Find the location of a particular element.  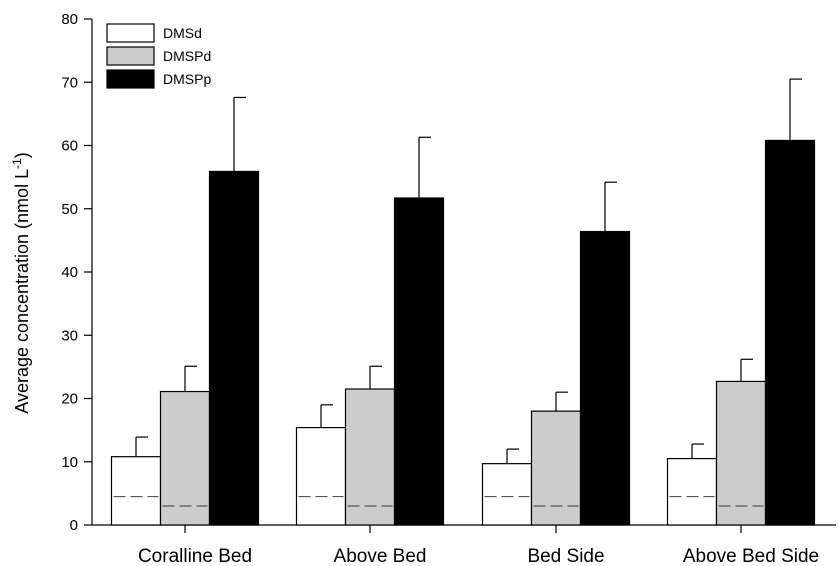

legend-label-dmsd: DMSd is located at coordinates (182, 33).